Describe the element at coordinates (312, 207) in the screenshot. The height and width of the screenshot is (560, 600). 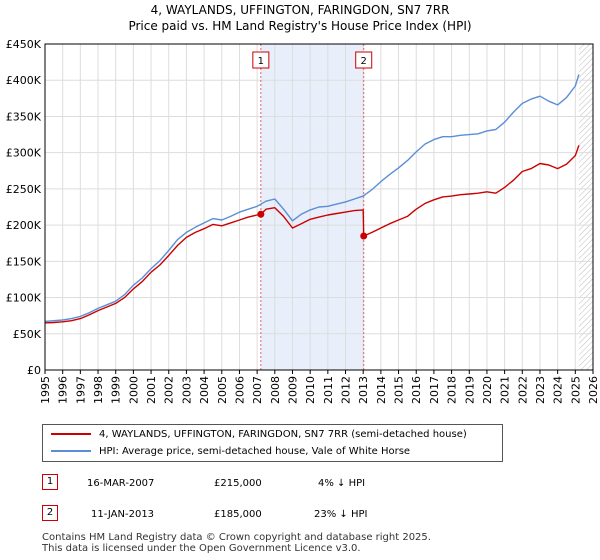
I see `ownership-shaded-region` at that location.